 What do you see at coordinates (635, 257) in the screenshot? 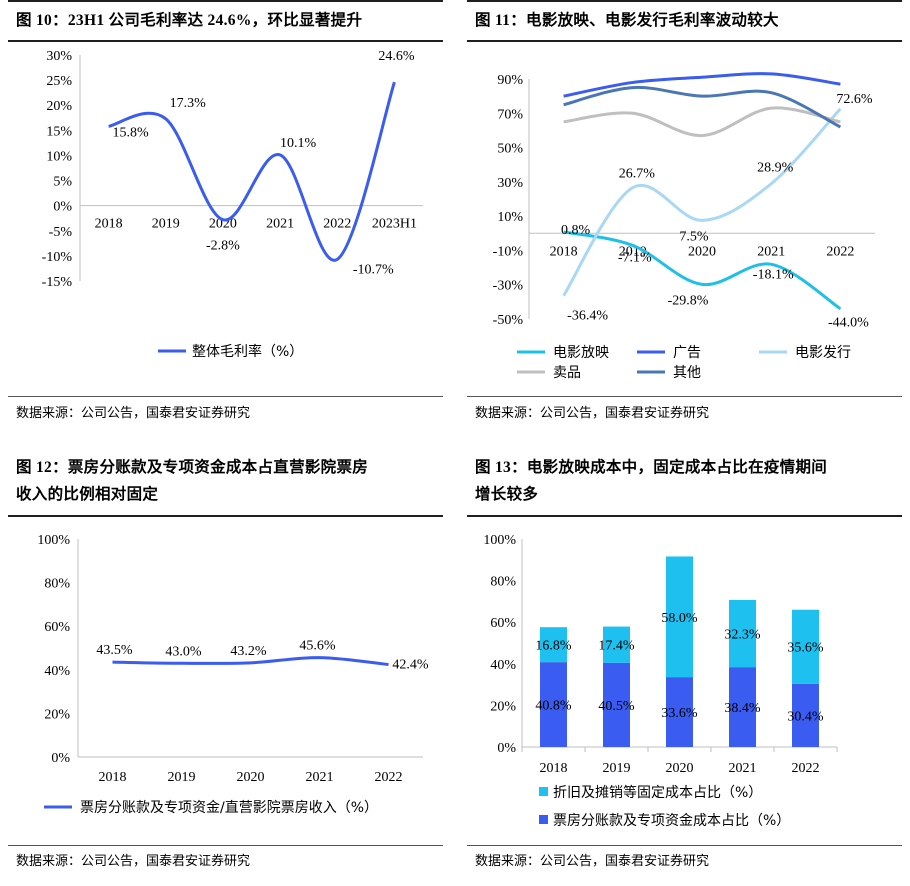
I see `data-label: -7.1%` at bounding box center [635, 257].